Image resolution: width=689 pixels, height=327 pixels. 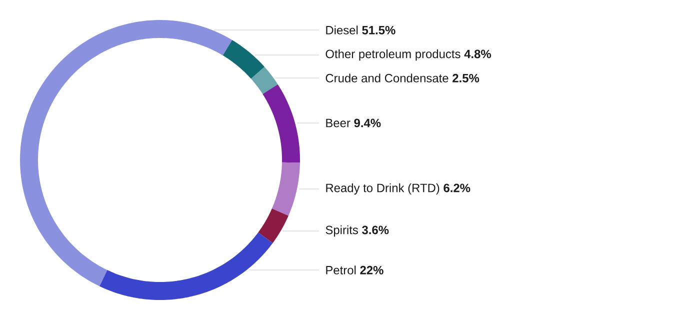 I want to click on slice-label: Petrol, so click(x=341, y=270).